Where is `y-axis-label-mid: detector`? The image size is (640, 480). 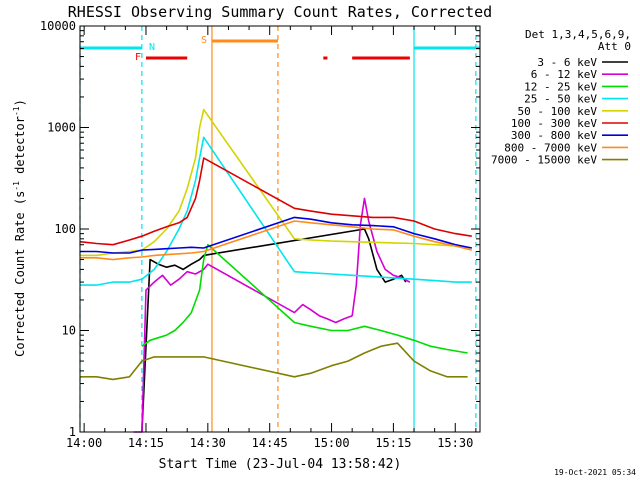
y-axis-label-mid: detector is located at coordinates (20, 148).